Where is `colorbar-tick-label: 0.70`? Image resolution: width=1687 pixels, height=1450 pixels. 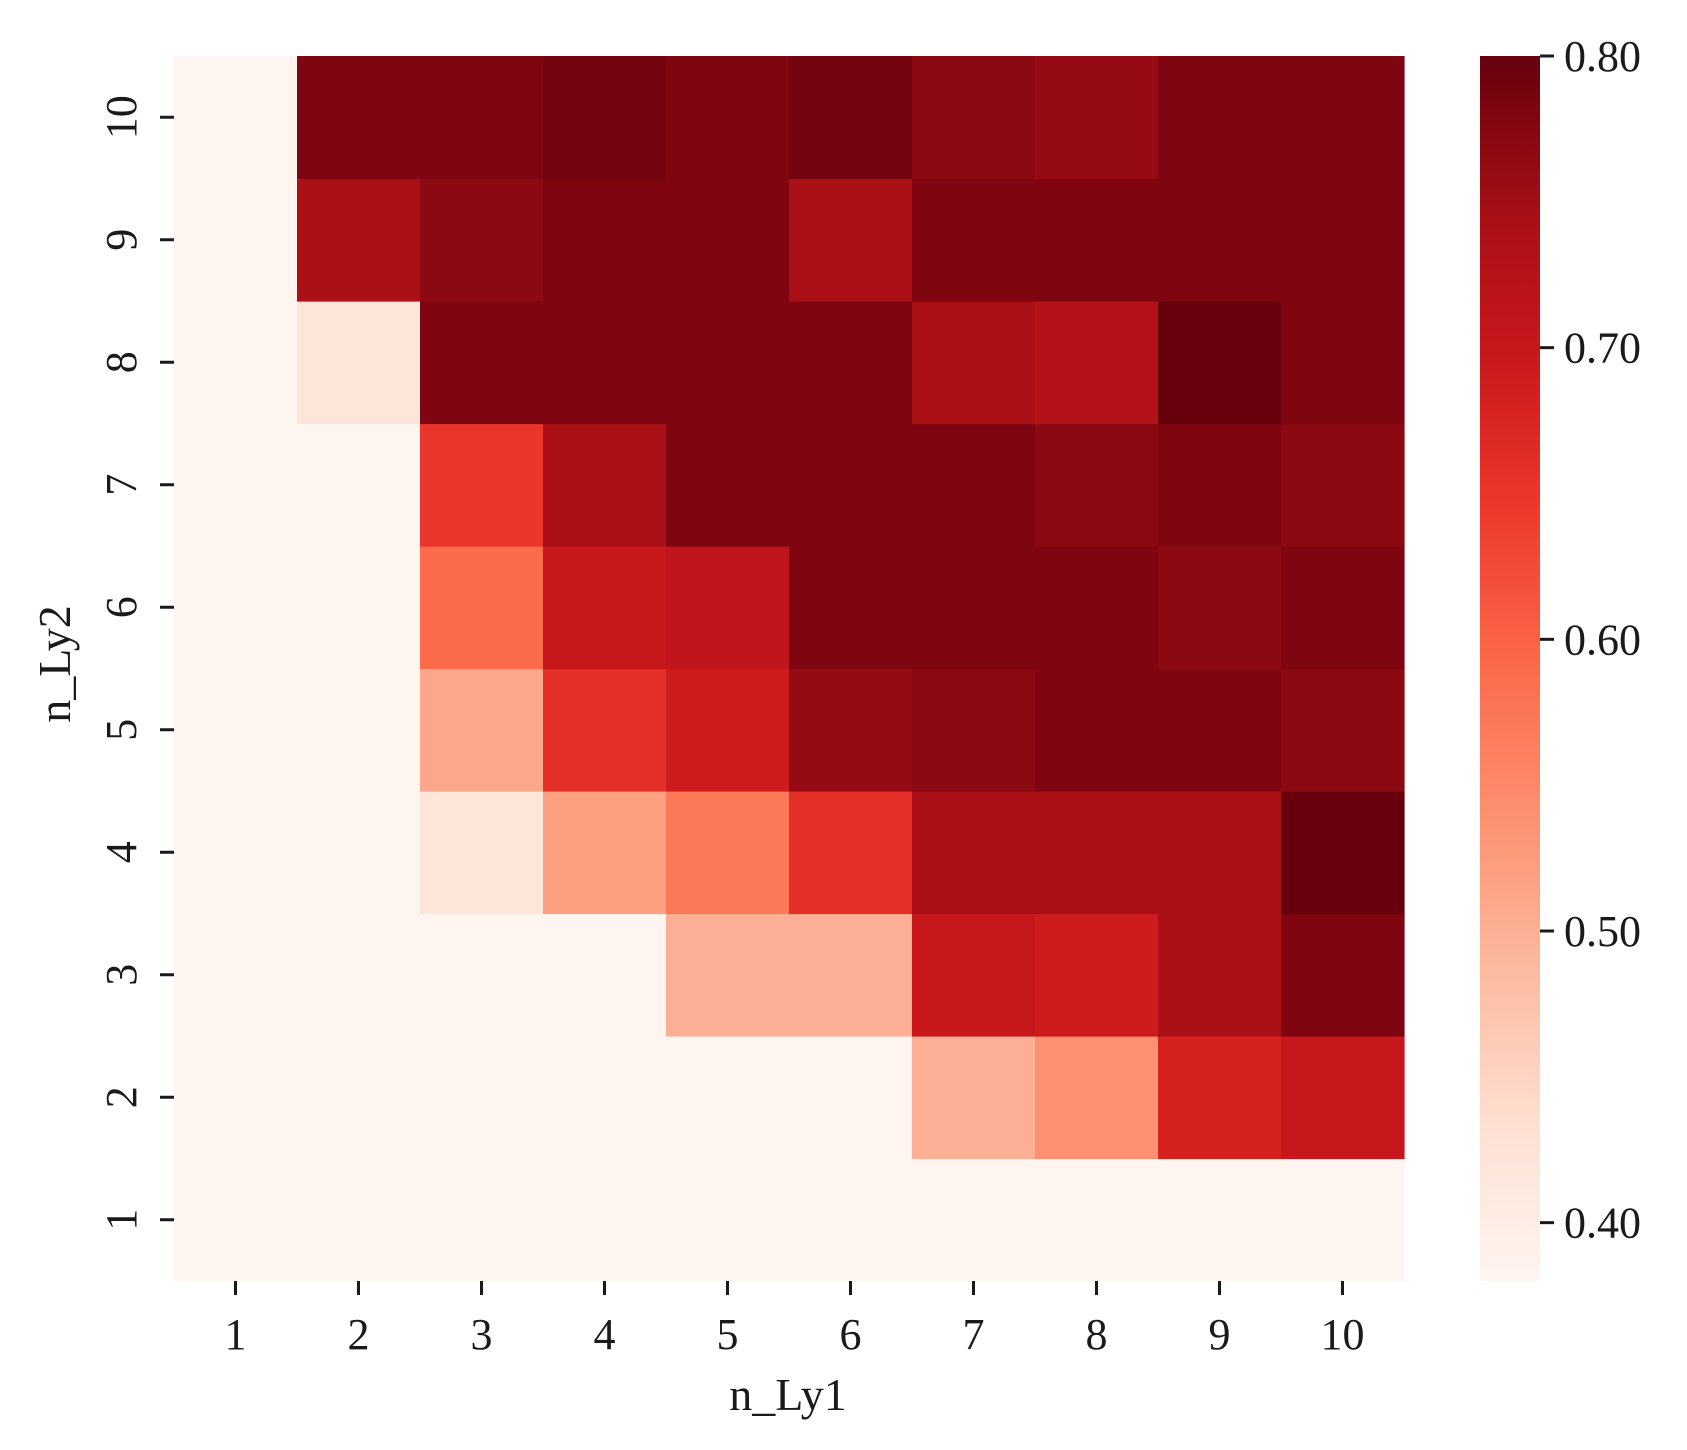 colorbar-tick-label: 0.70 is located at coordinates (1602, 348).